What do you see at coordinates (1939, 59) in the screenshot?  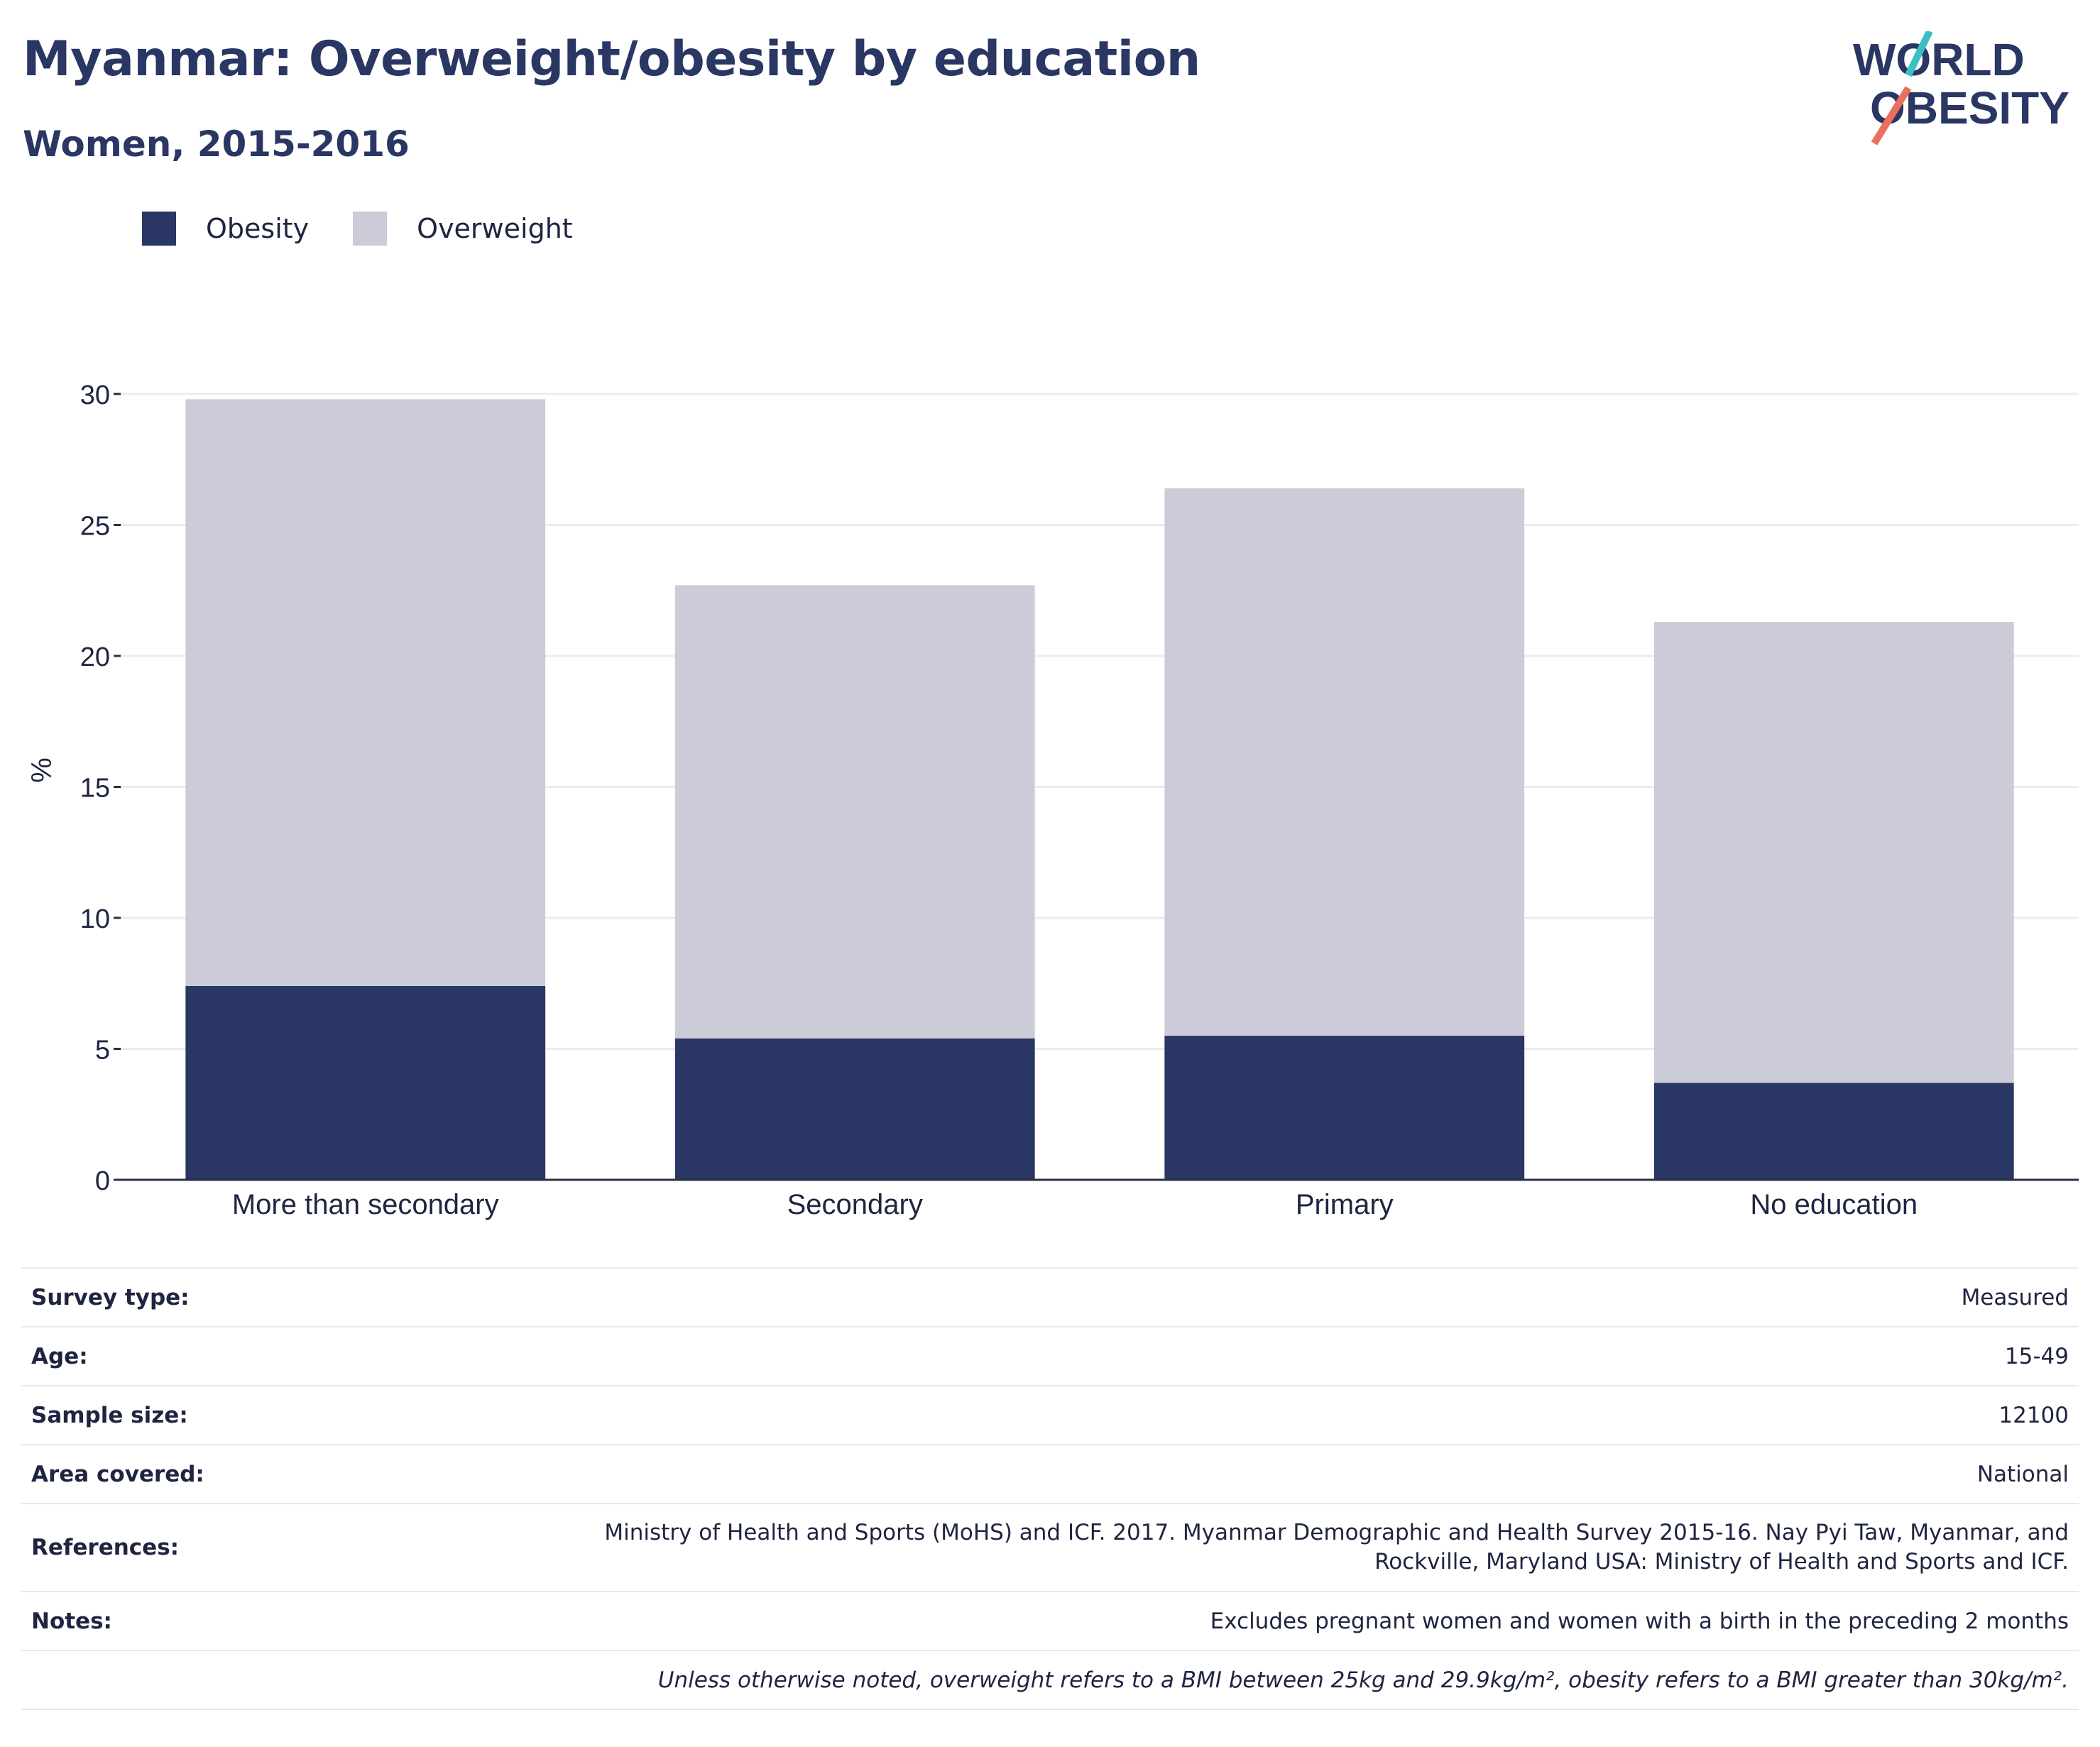 I see `logo-text-world: WORLD` at bounding box center [1939, 59].